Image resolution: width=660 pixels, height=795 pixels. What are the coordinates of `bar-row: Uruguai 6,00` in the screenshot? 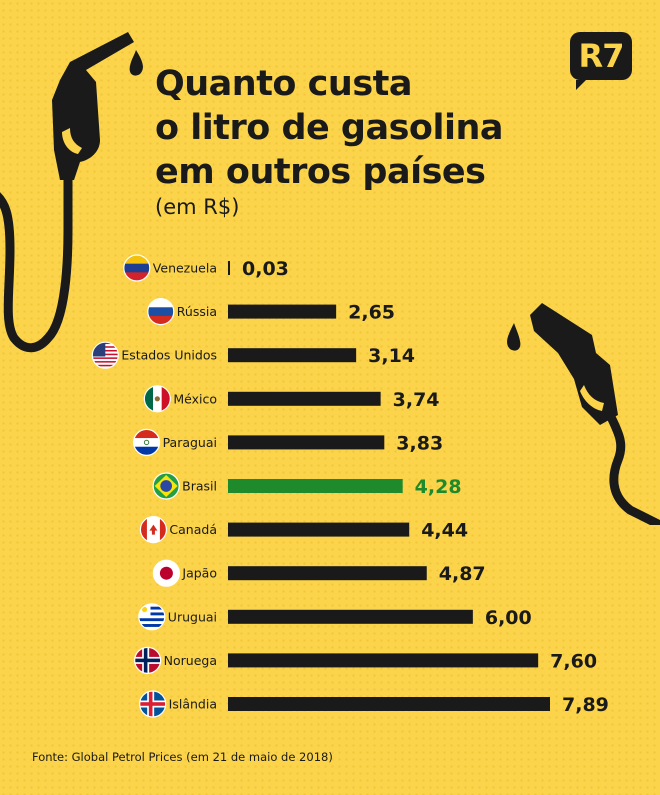 It's located at (335, 617).